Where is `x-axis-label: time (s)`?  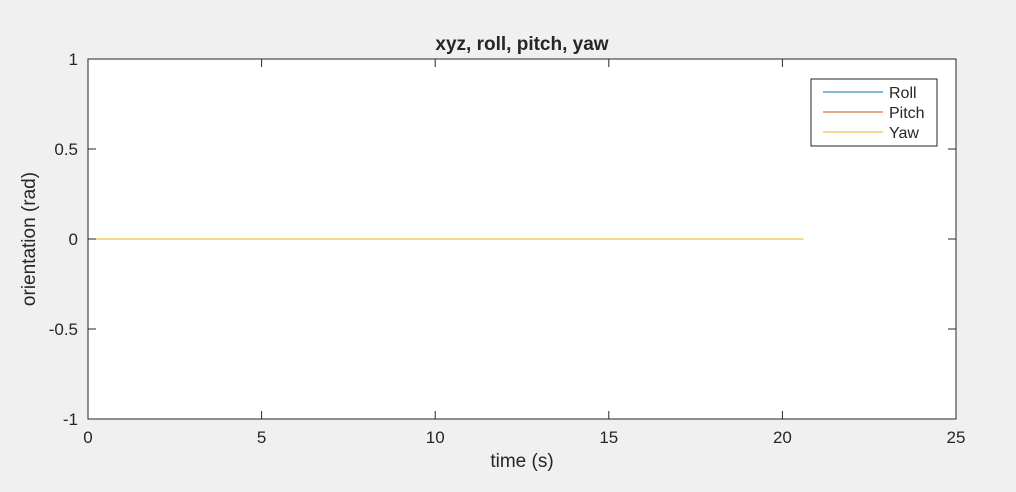
x-axis-label: time (s) is located at coordinates (521, 461).